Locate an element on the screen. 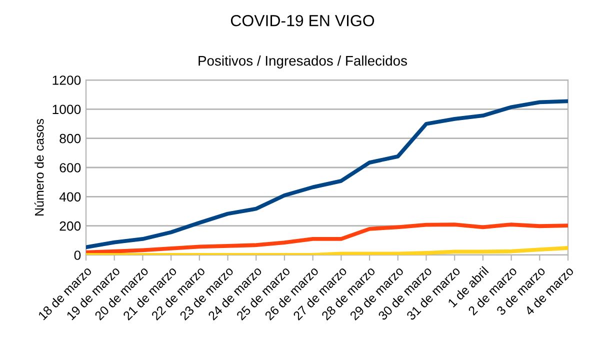  y-tick-label: 1000 is located at coordinates (66, 109).